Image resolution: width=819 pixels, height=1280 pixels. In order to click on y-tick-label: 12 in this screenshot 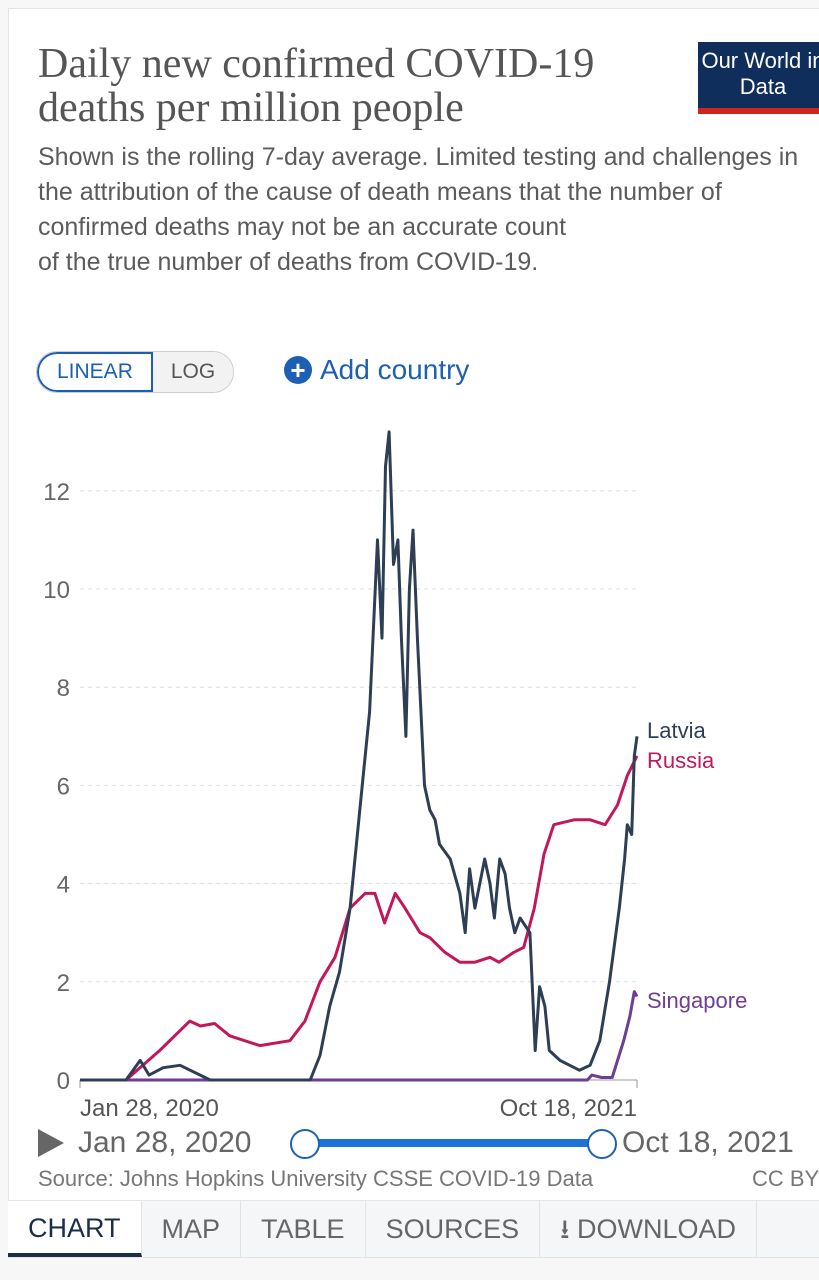, I will do `click(56, 492)`.